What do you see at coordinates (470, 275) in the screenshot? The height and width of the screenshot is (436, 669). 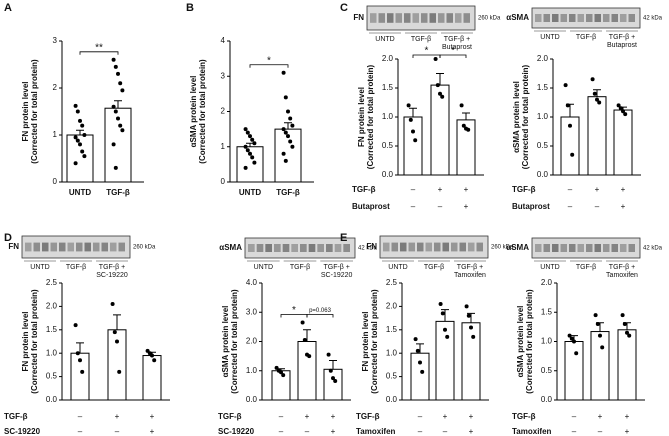 I see `lane-label: Tamoxifen` at bounding box center [470, 275].